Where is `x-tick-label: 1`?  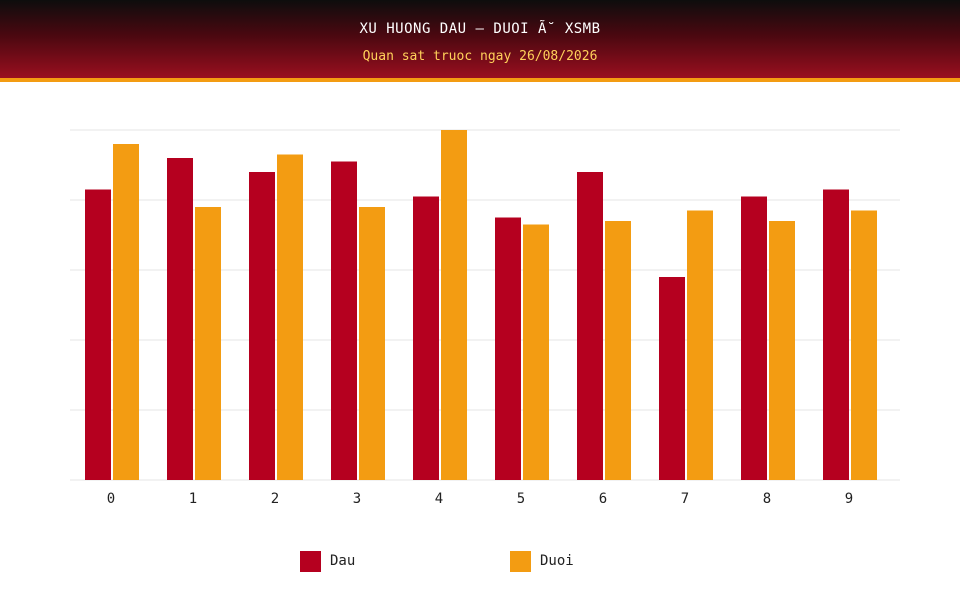 x-tick-label: 1 is located at coordinates (193, 499).